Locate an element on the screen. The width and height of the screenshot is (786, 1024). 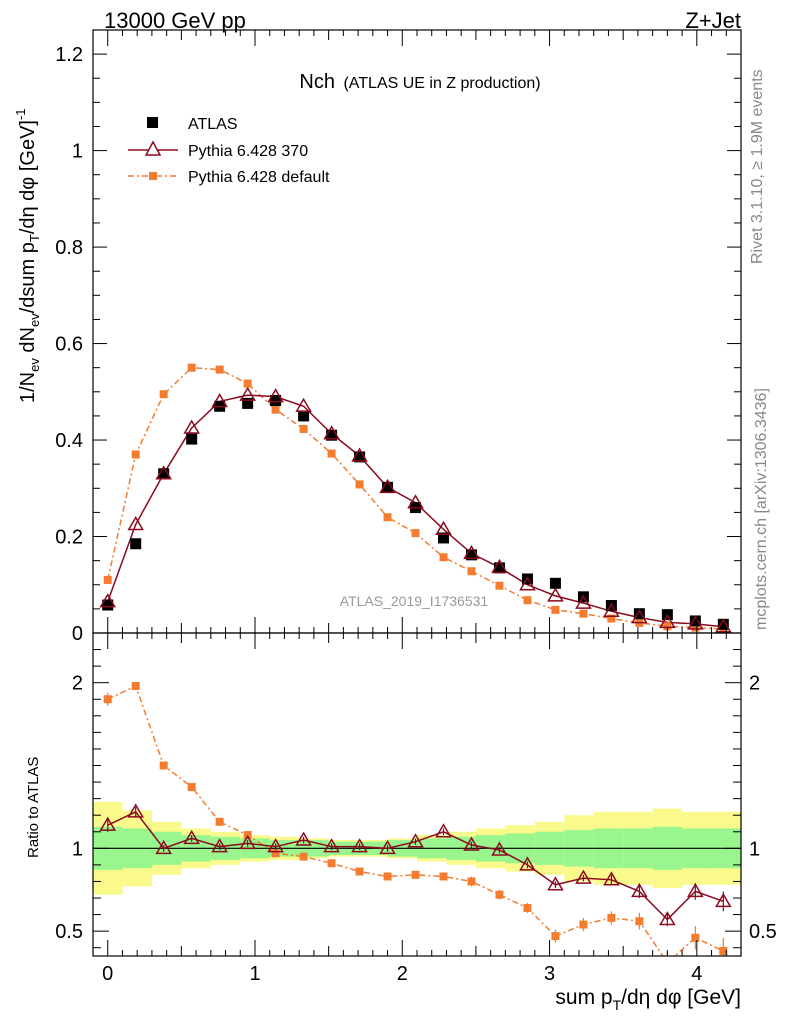
main-y-tick-label: 0.2 is located at coordinates (69, 538).